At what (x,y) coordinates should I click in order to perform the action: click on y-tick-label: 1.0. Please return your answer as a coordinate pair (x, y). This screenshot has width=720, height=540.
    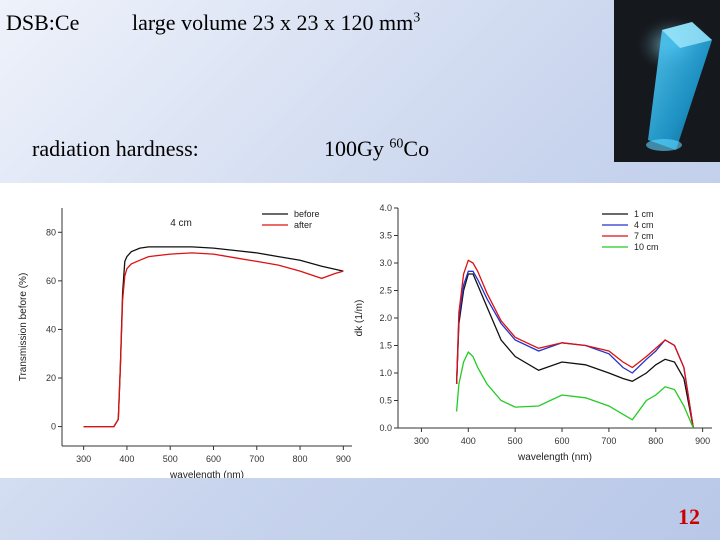
    Looking at the image, I should click on (385, 373).